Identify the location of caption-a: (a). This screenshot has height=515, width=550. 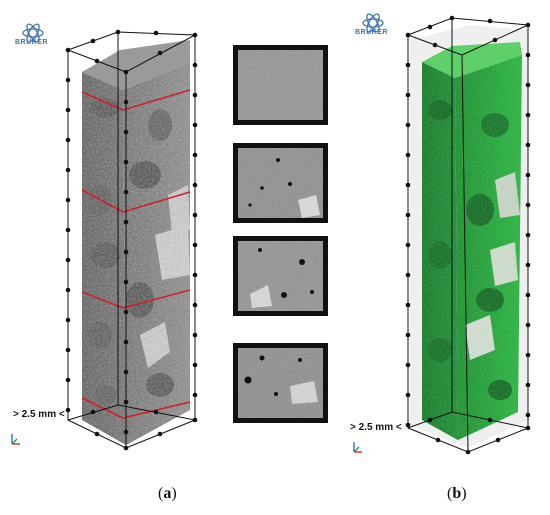
(167, 493).